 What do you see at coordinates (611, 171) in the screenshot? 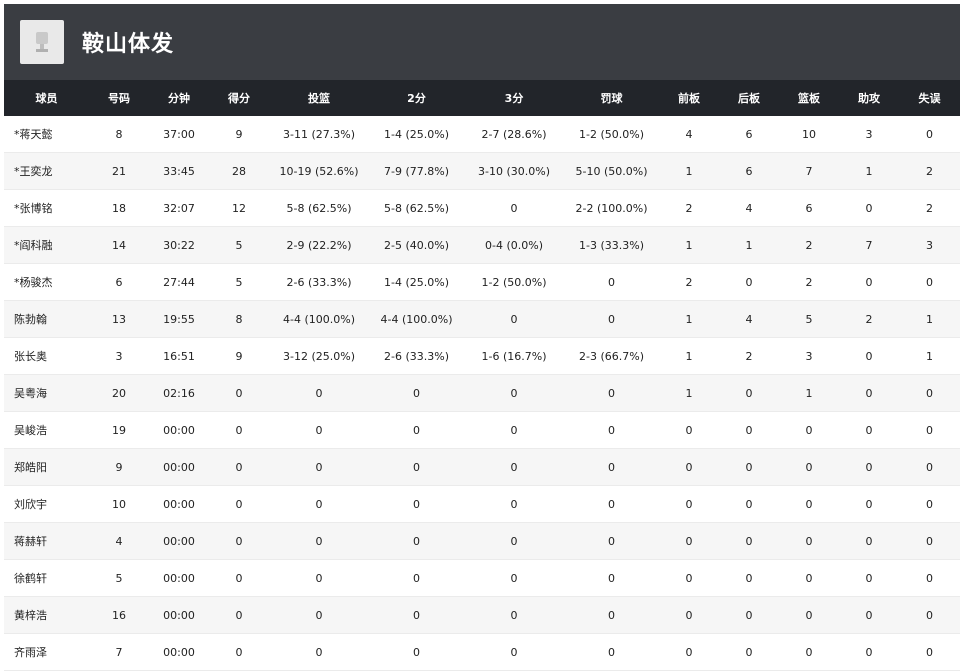
I see `free-throws-cell: 5-10 (50.0%)` at bounding box center [611, 171].